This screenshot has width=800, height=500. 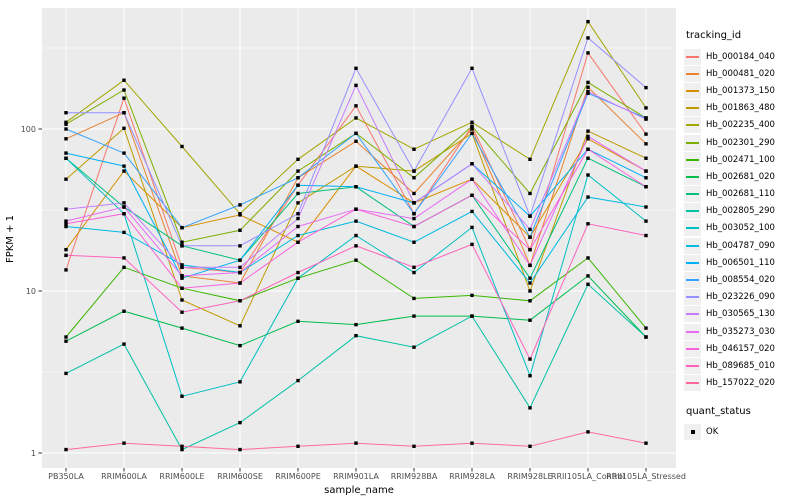 What do you see at coordinates (741, 432) in the screenshot?
I see `legend2-entries: OK` at bounding box center [741, 432].